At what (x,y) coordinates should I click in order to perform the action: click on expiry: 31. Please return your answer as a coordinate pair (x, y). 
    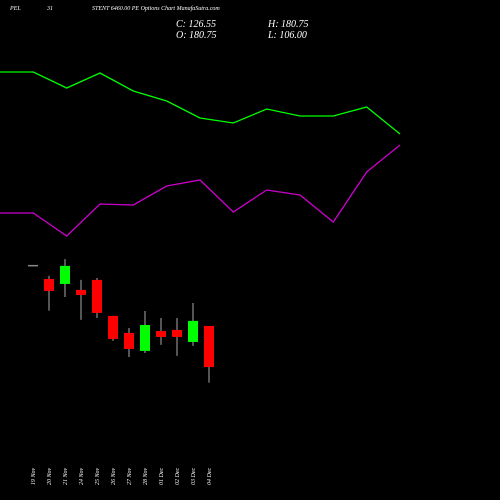
    Looking at the image, I should click on (49, 9).